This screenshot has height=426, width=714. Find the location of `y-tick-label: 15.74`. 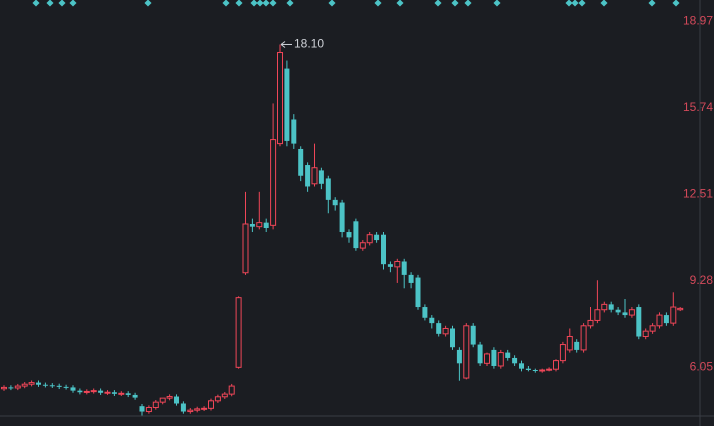

y-tick-label: 15.74 is located at coordinates (698, 107).